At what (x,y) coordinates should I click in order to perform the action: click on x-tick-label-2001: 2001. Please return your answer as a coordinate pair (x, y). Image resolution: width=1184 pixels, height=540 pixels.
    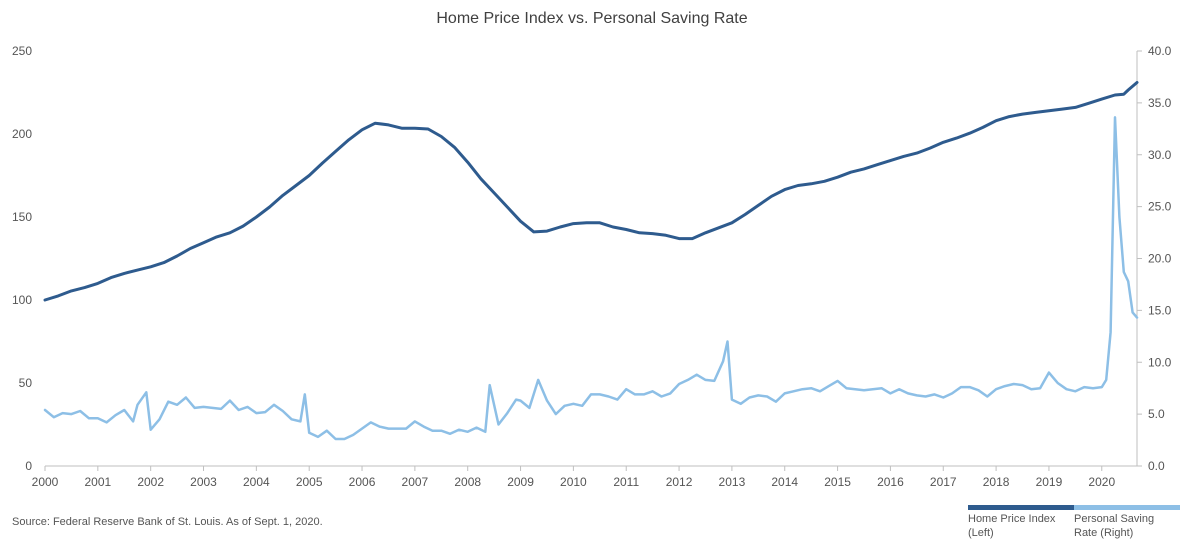
    Looking at the image, I should click on (97, 482).